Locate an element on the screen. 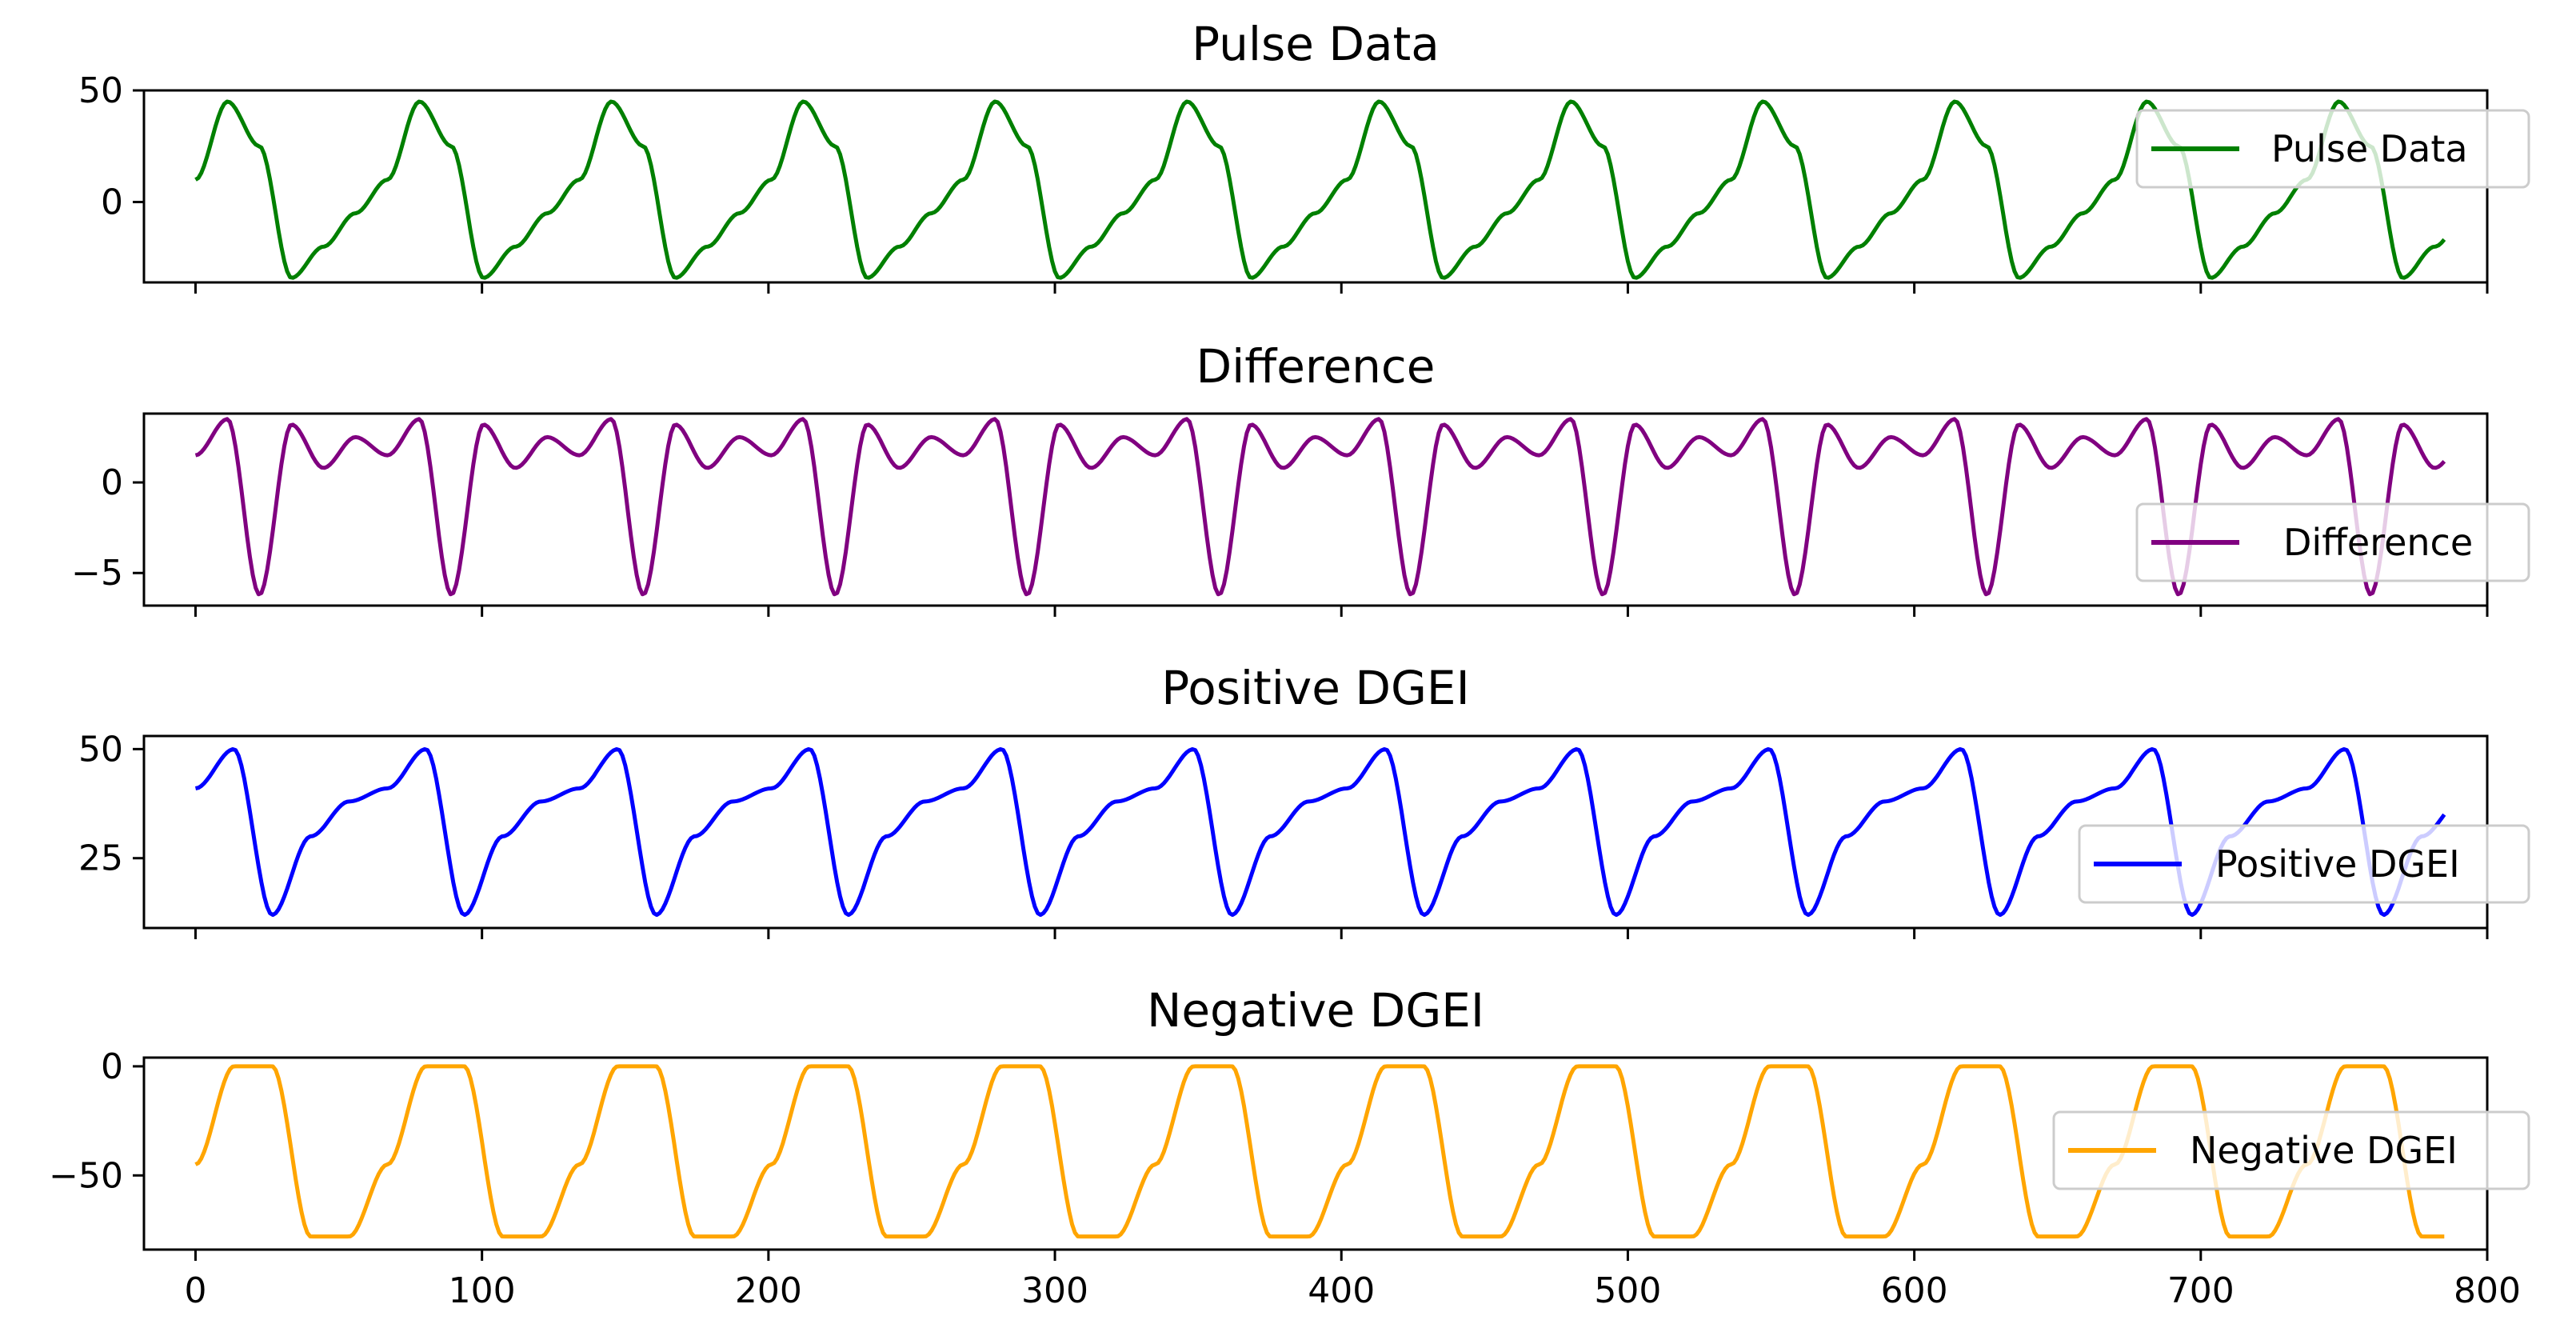  x-tick-label: 200 is located at coordinates (768, 1290).